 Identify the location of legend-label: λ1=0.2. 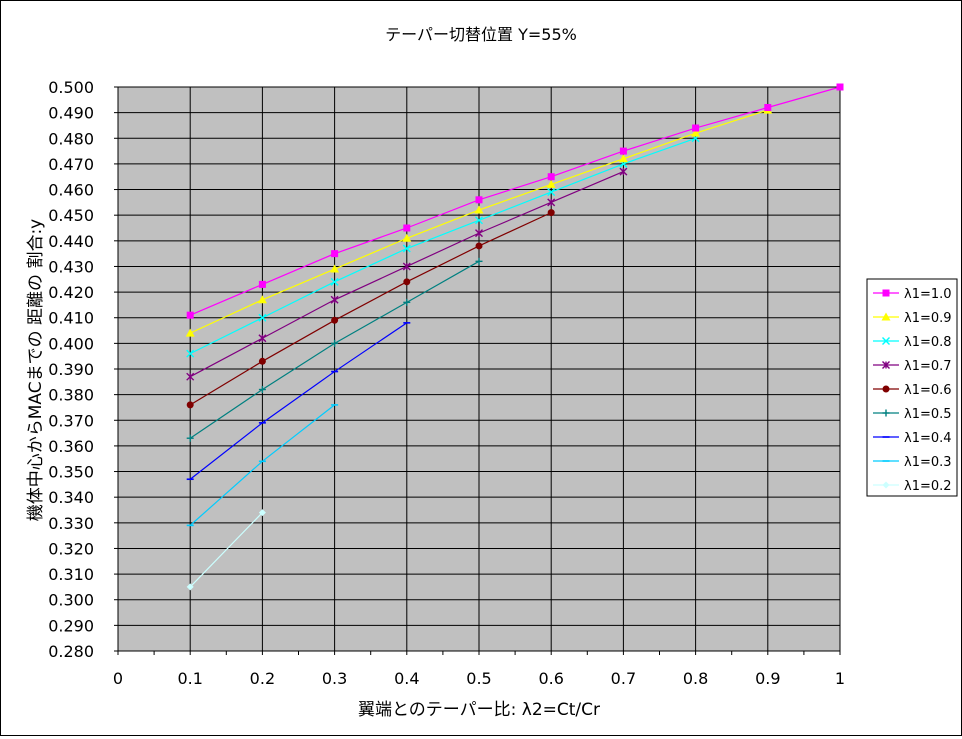
(928, 486).